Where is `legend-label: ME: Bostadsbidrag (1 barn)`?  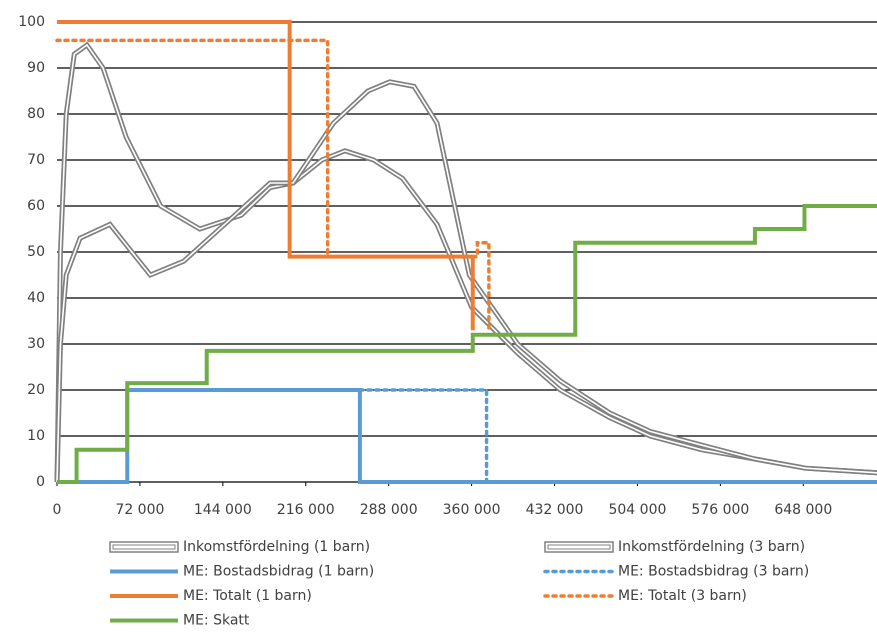
legend-label: ME: Bostadsbidrag (1 barn) is located at coordinates (278, 572).